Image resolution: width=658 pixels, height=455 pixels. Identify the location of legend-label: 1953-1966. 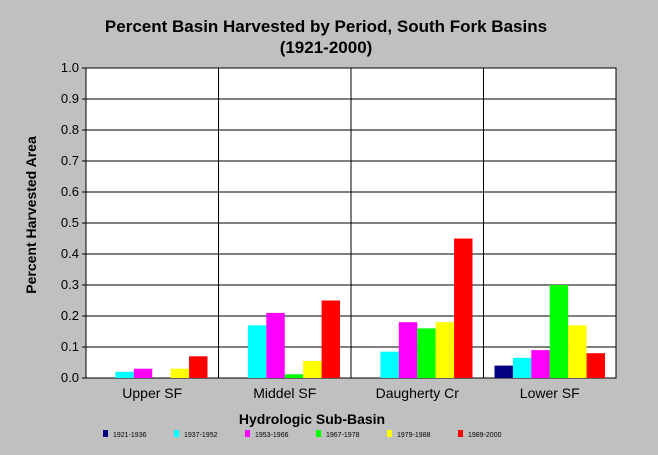
(272, 435).